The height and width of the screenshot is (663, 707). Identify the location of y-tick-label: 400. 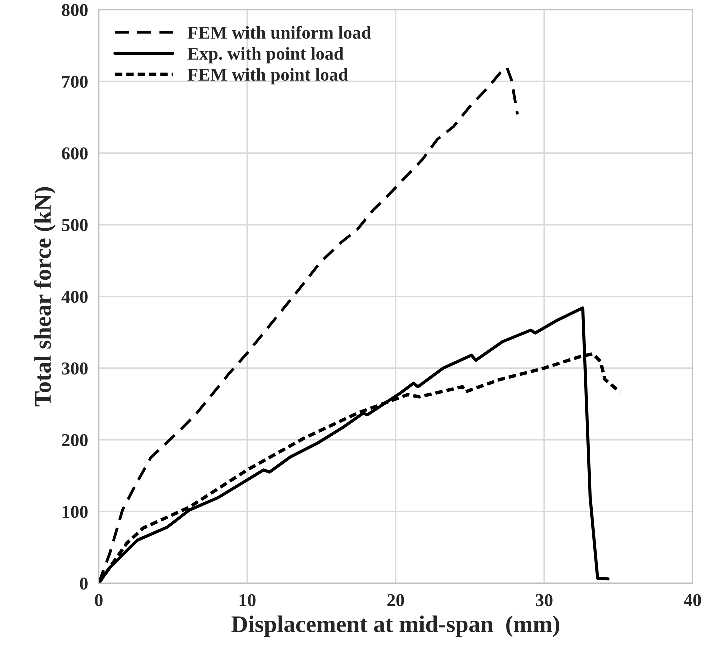
(75, 297).